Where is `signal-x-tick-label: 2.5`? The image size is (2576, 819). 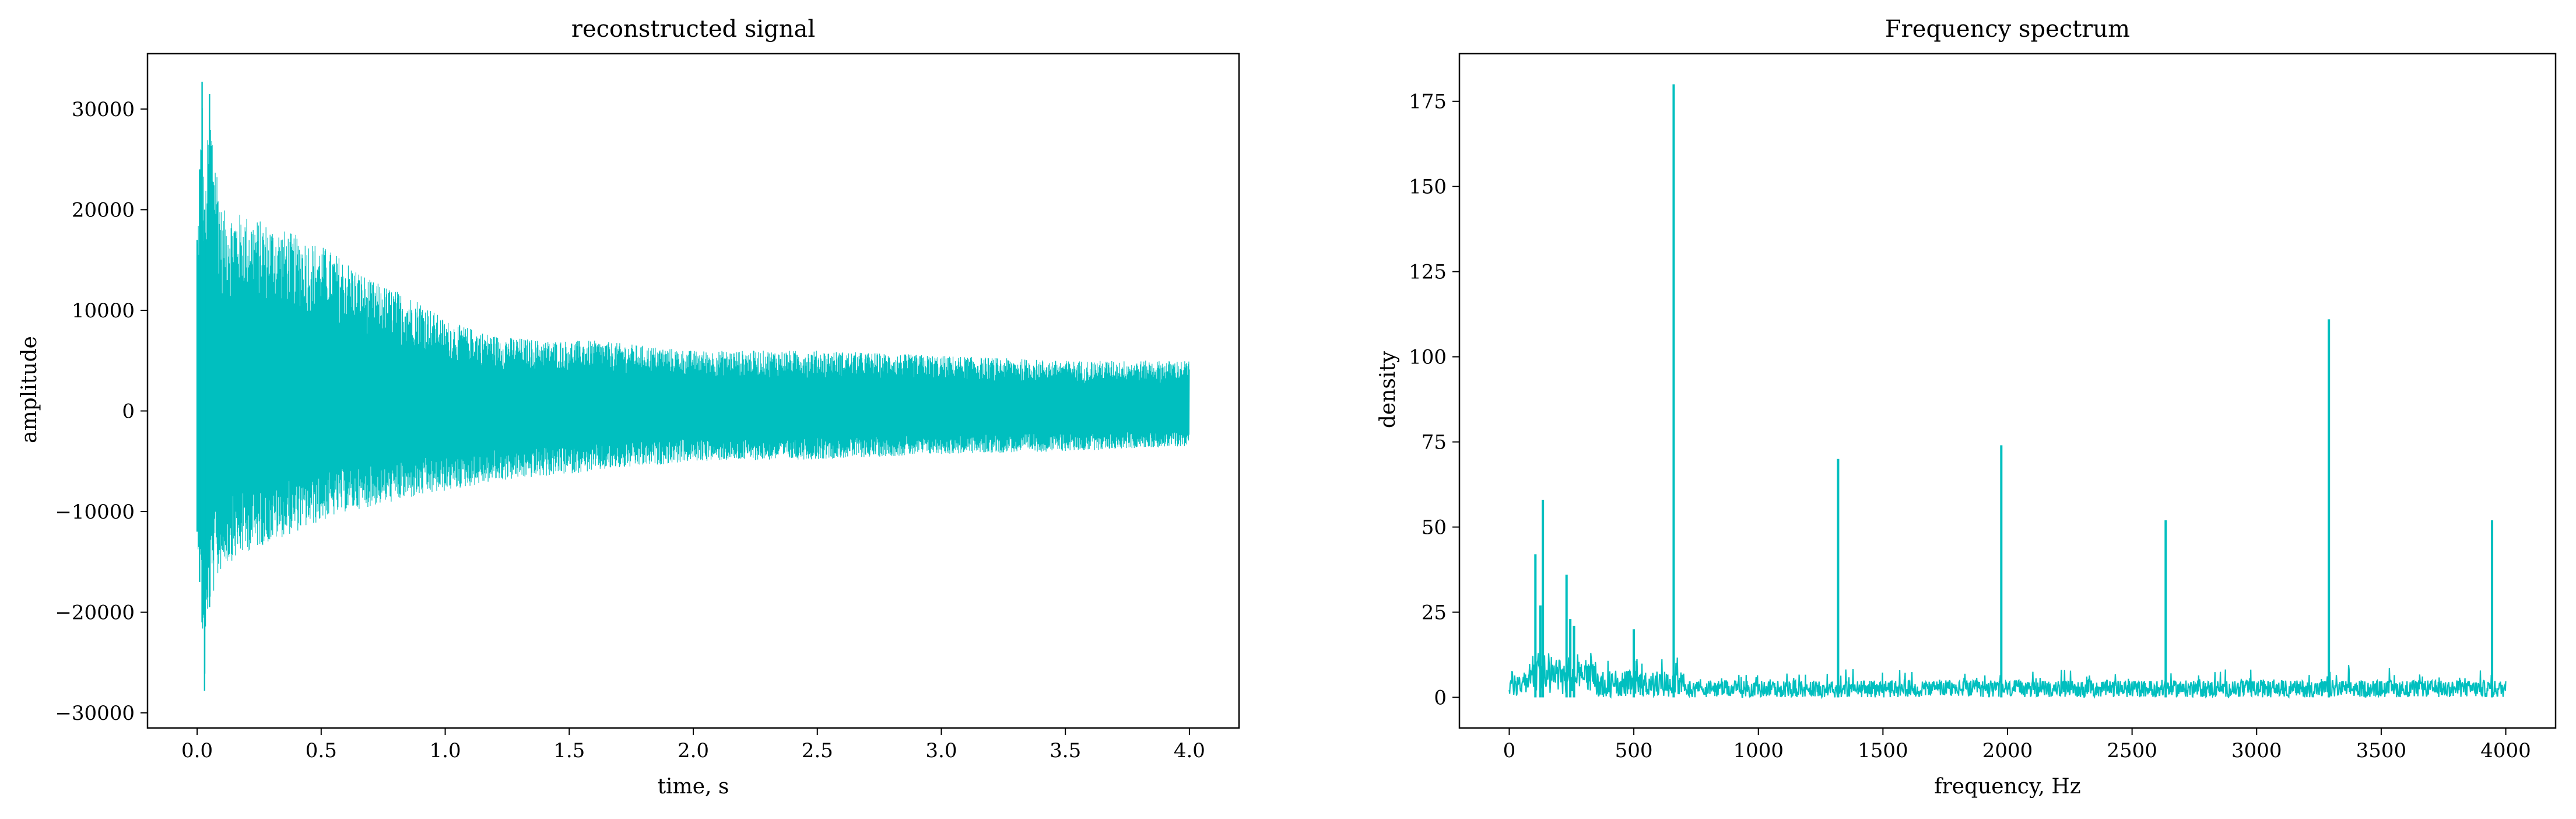
signal-x-tick-label: 2.5 is located at coordinates (817, 750).